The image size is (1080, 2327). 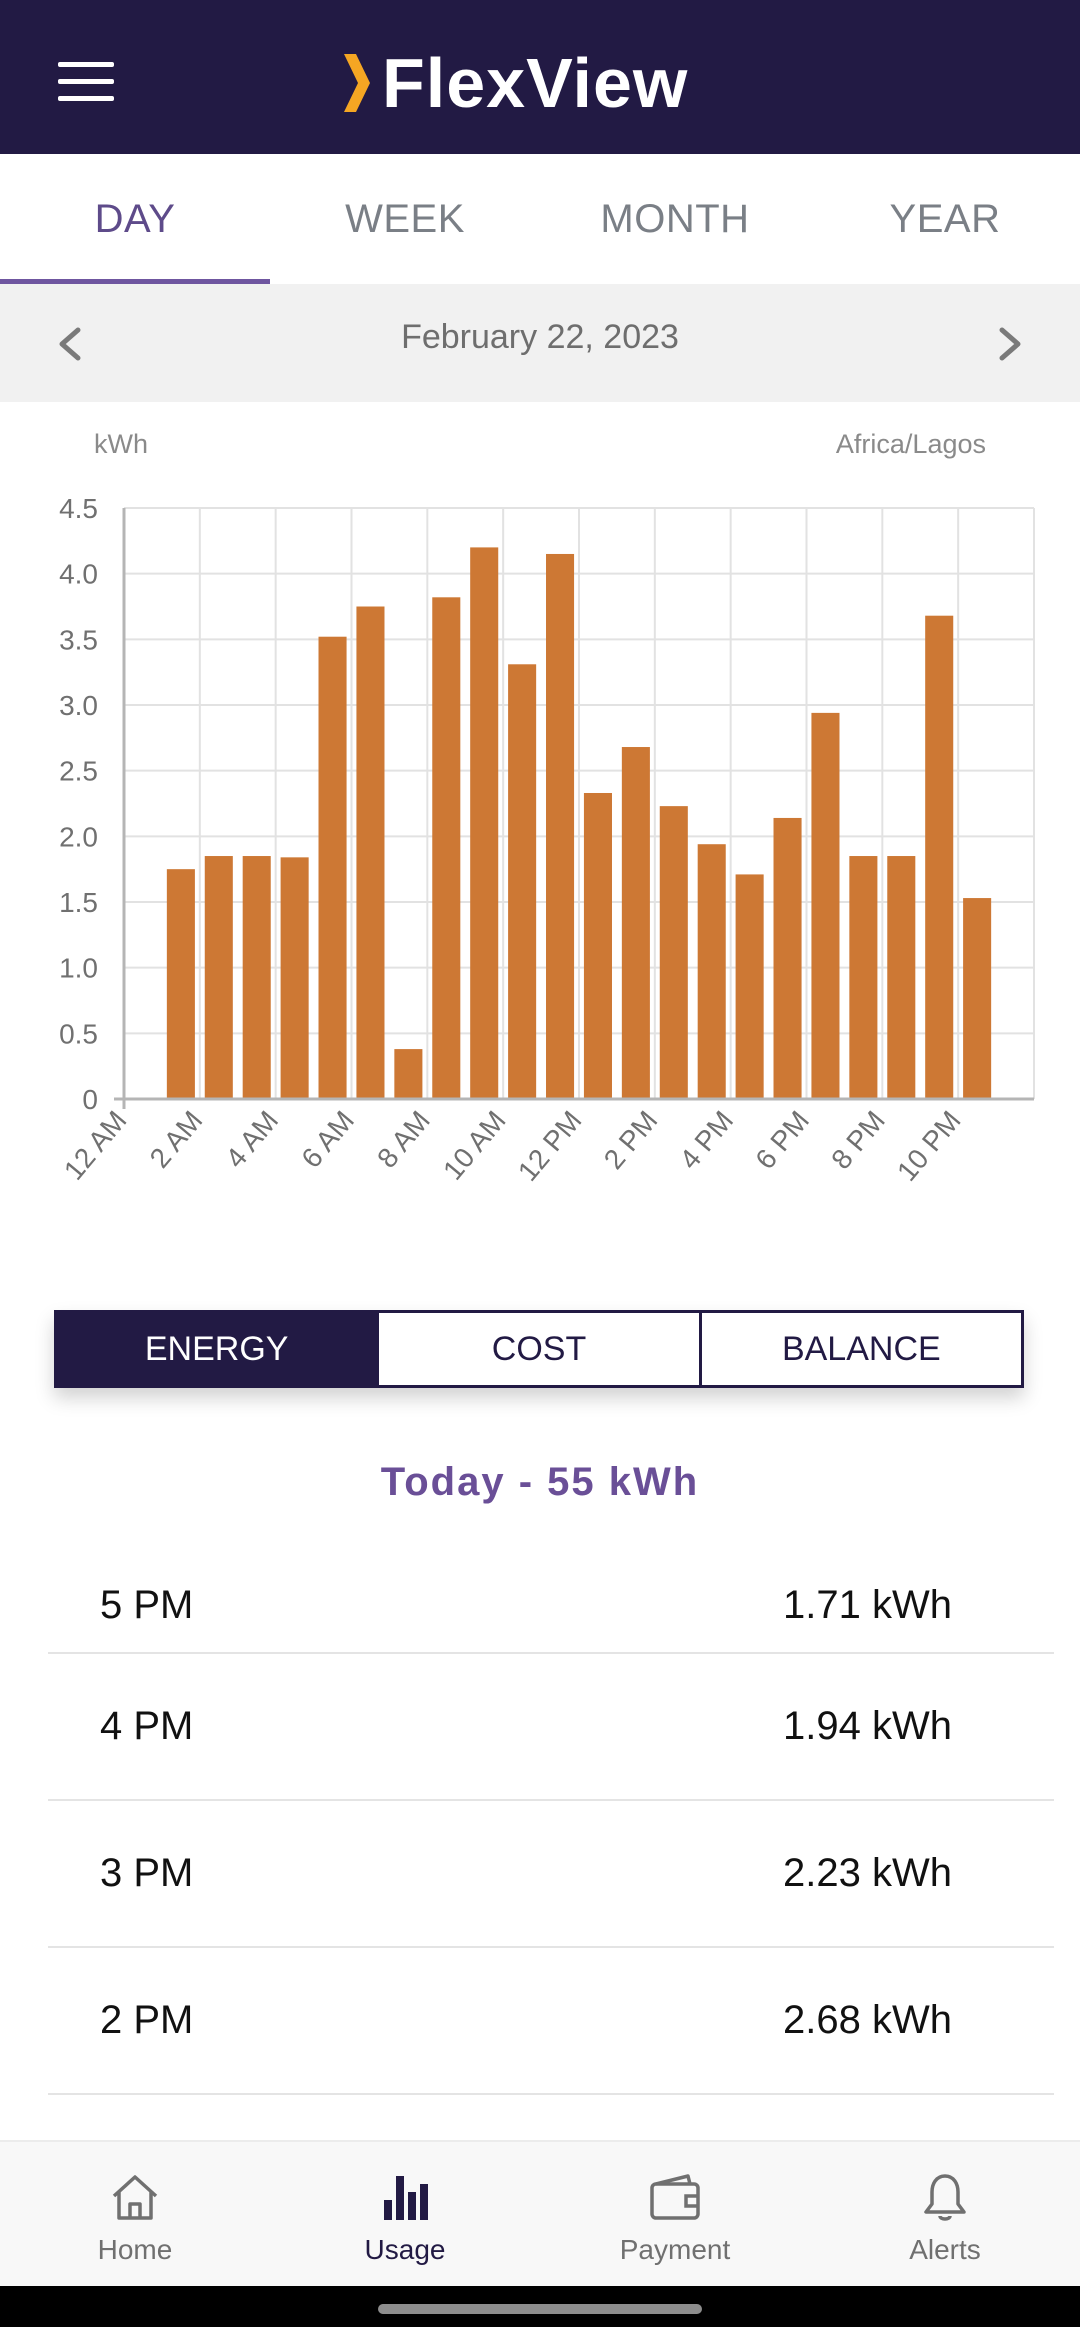 I want to click on y-tick-label: 1.5, so click(x=78, y=902).